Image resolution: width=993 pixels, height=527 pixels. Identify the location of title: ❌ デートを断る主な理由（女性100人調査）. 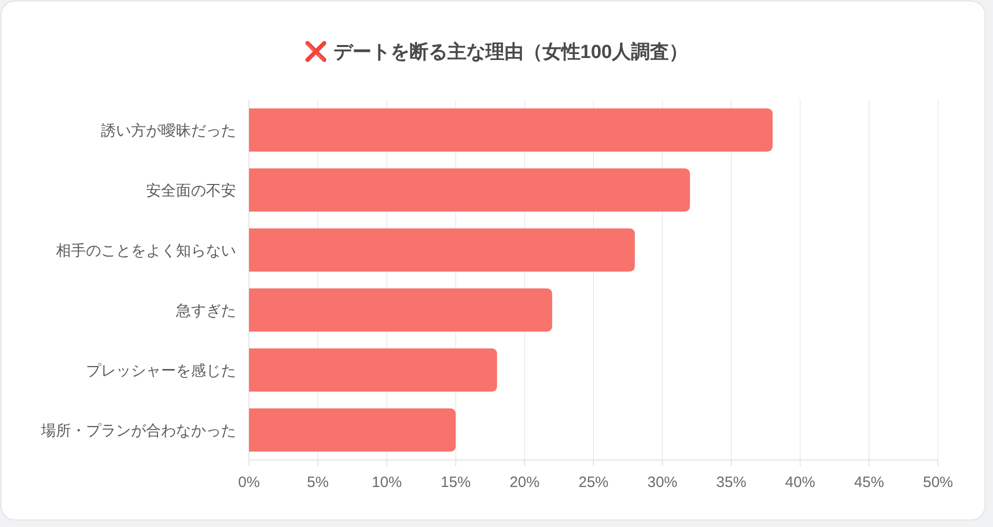
(496, 52).